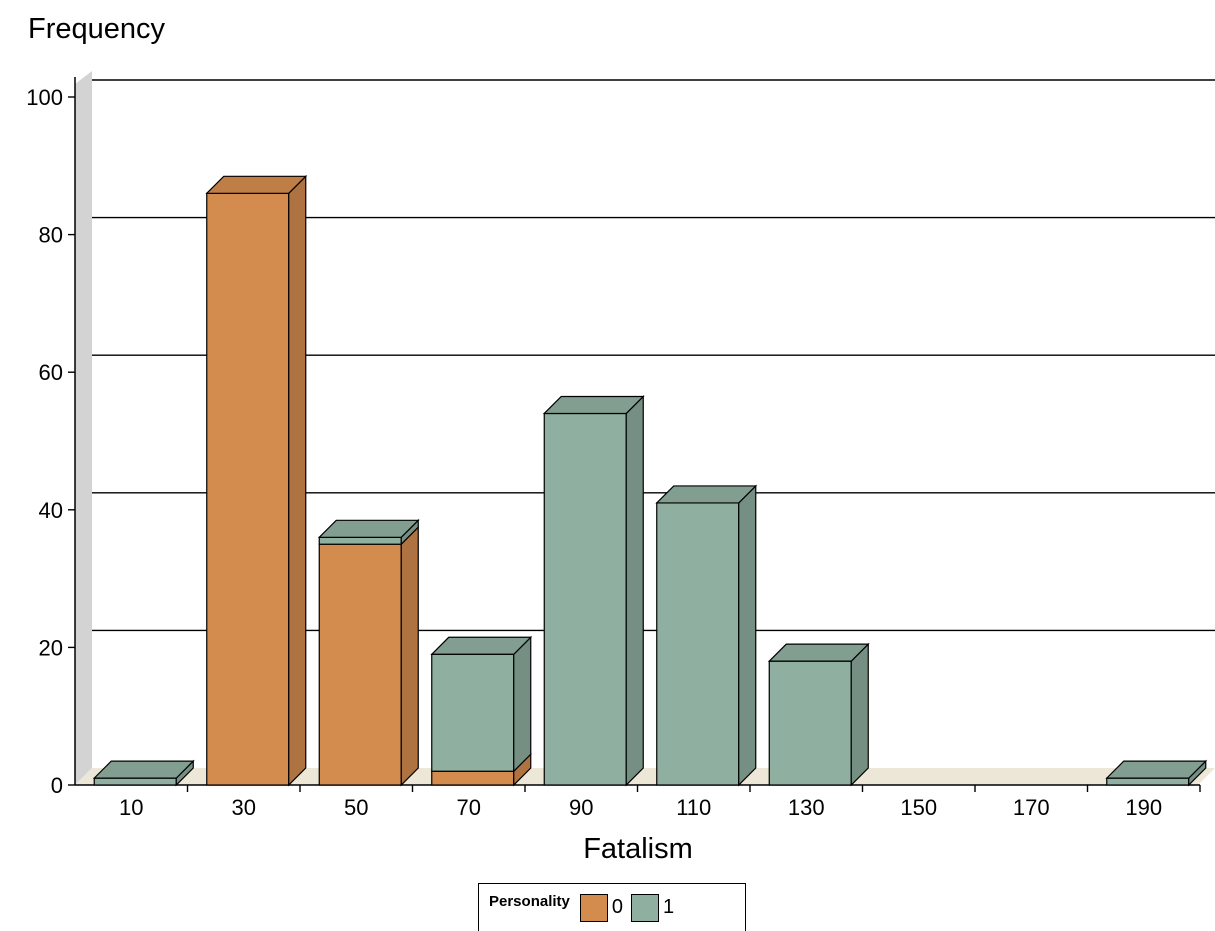 This screenshot has width=1215, height=931. I want to click on y-axis-label: Frequency, so click(97, 29).